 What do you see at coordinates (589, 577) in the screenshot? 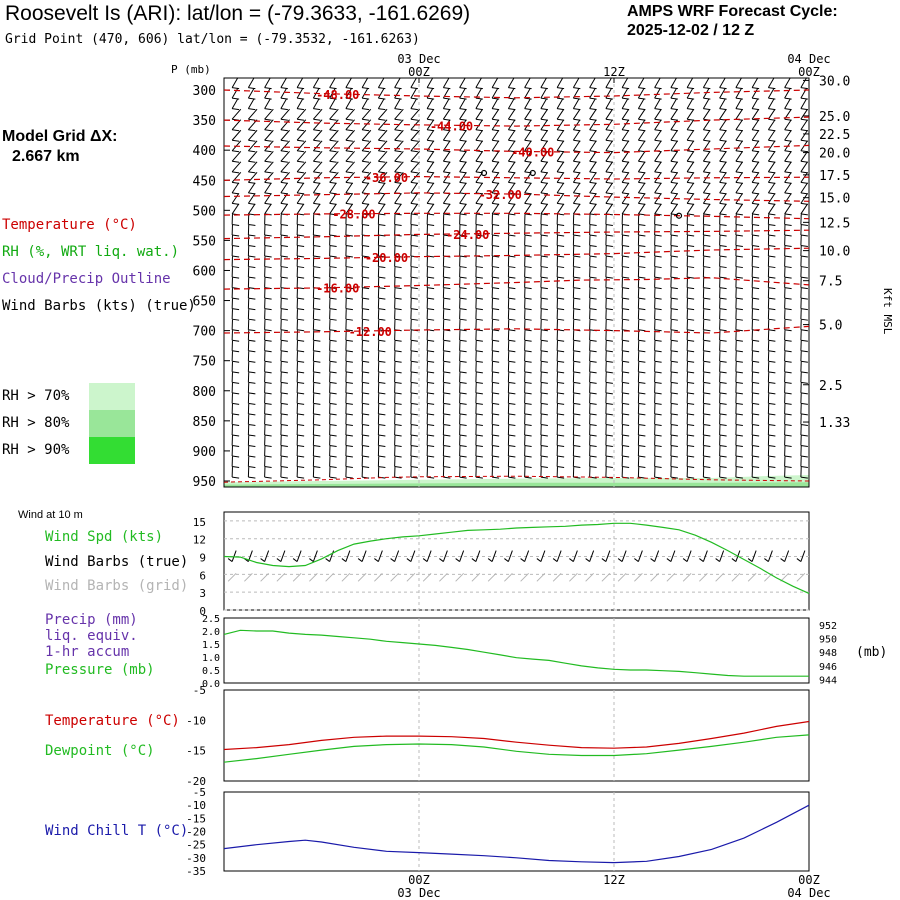
I see `wind-barb-grid` at bounding box center [589, 577].